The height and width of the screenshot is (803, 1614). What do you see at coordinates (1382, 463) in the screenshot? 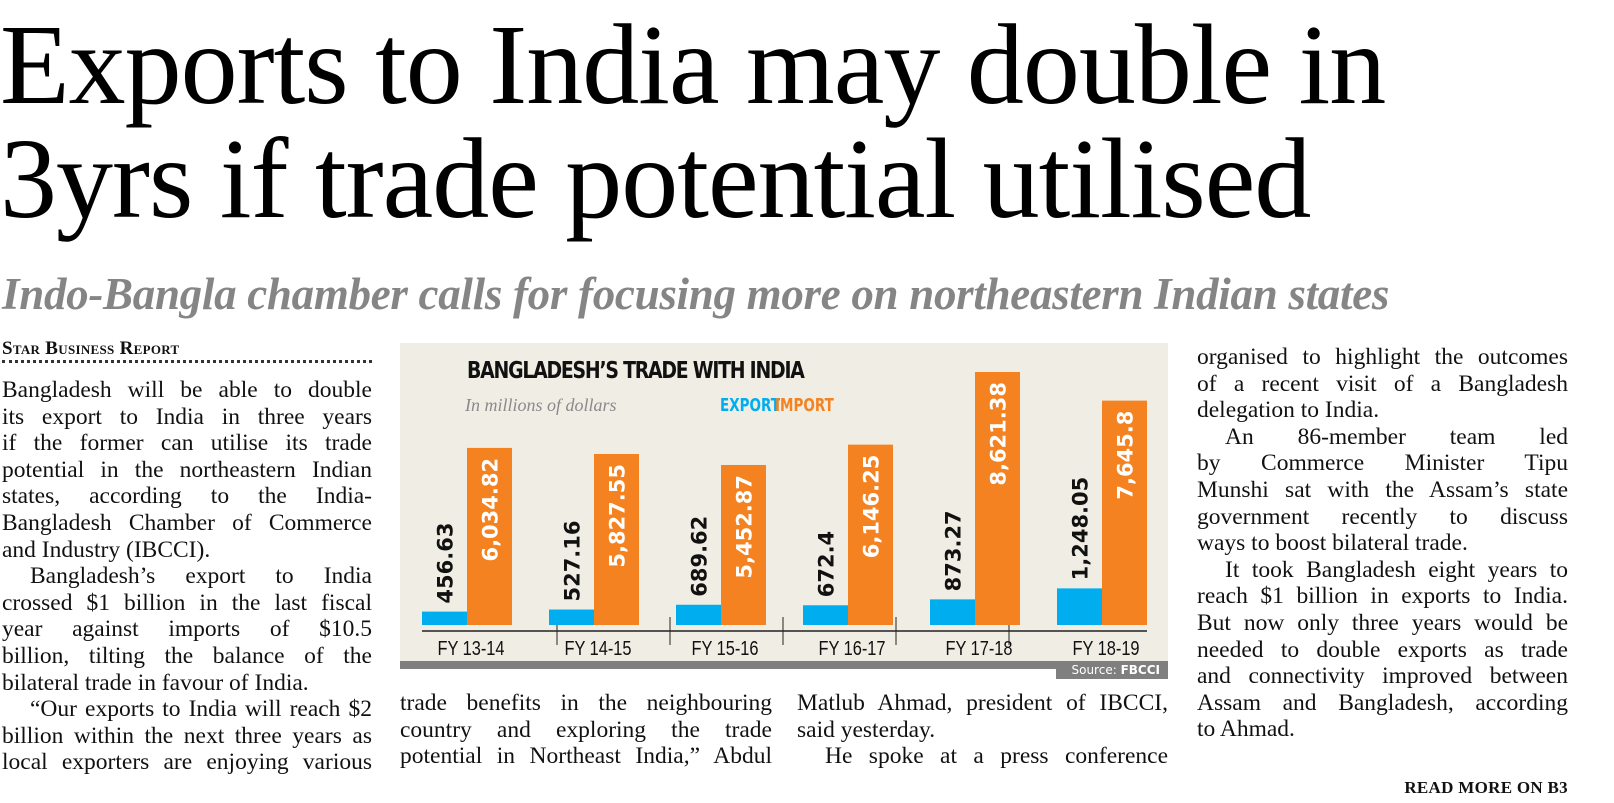
I see `article-line: by Commerce Minister Tipu` at bounding box center [1382, 463].